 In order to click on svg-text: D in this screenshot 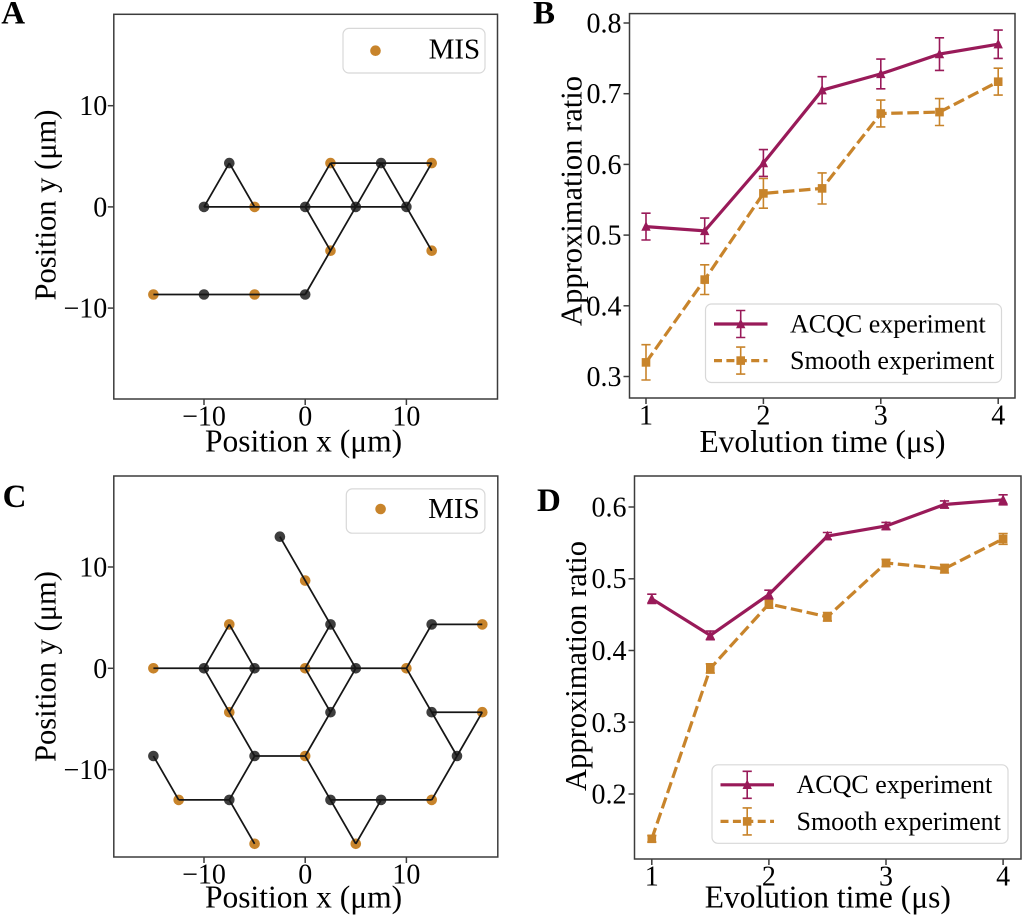, I will do `click(549, 501)`.